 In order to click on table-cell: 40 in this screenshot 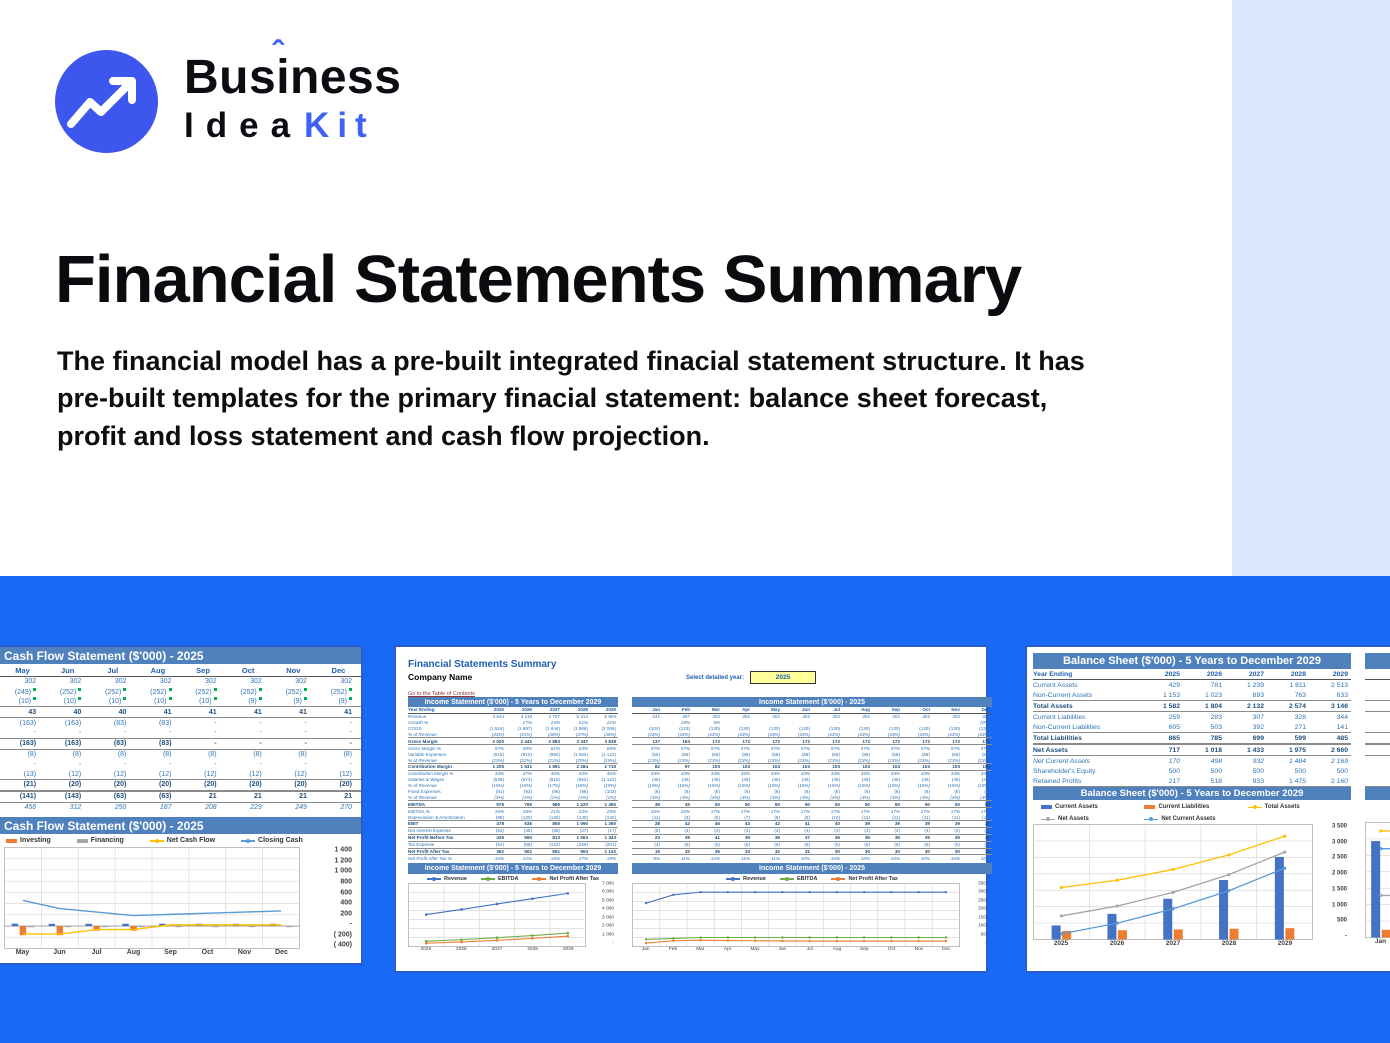, I will do `click(837, 824)`.